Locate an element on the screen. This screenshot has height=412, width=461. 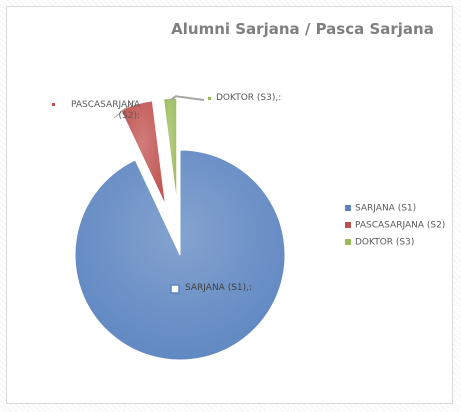
chart-title: Alumni Sarjana / Pasca Sarjana is located at coordinates (302, 29).